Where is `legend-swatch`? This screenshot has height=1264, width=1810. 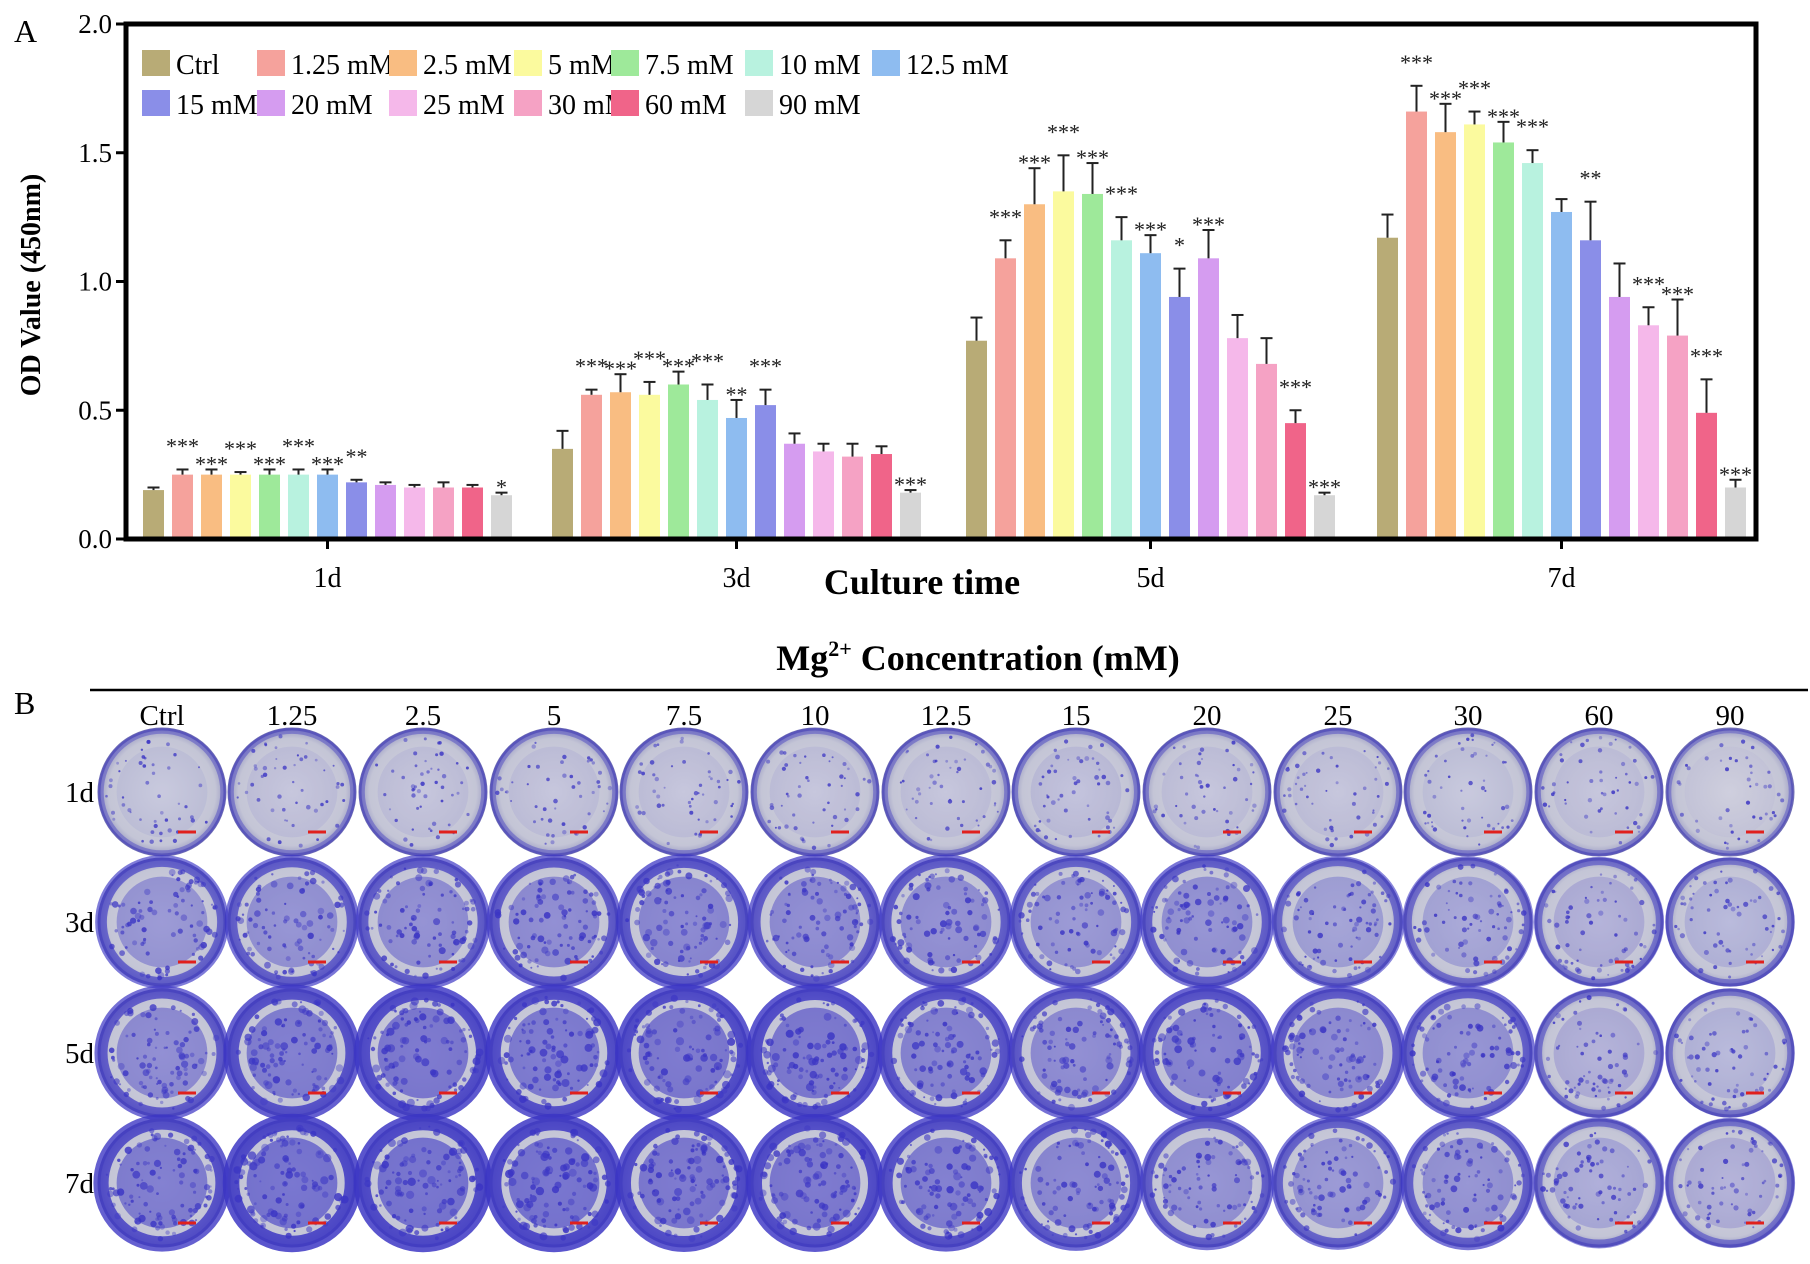
legend-swatch is located at coordinates (403, 103).